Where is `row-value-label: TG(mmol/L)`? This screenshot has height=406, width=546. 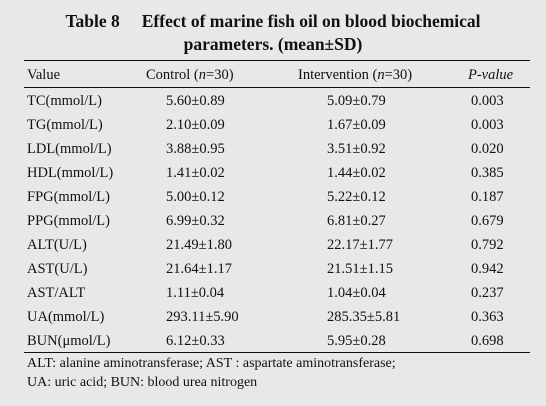
row-value-label: TG(mmol/L) is located at coordinates (65, 125).